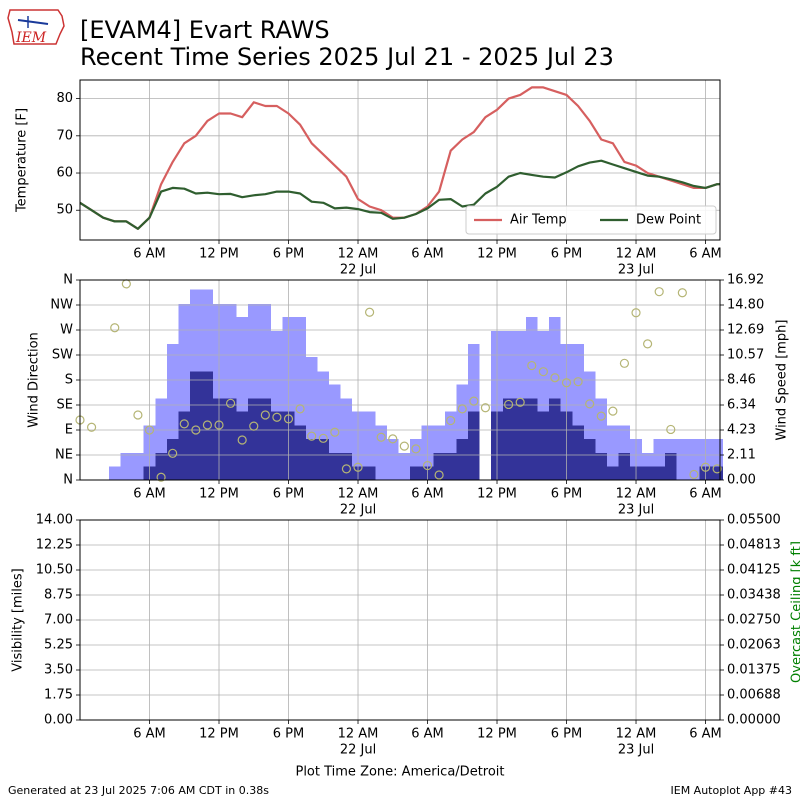 The width and height of the screenshot is (800, 800). I want to click on iem-logo: IEM, so click(37, 30).